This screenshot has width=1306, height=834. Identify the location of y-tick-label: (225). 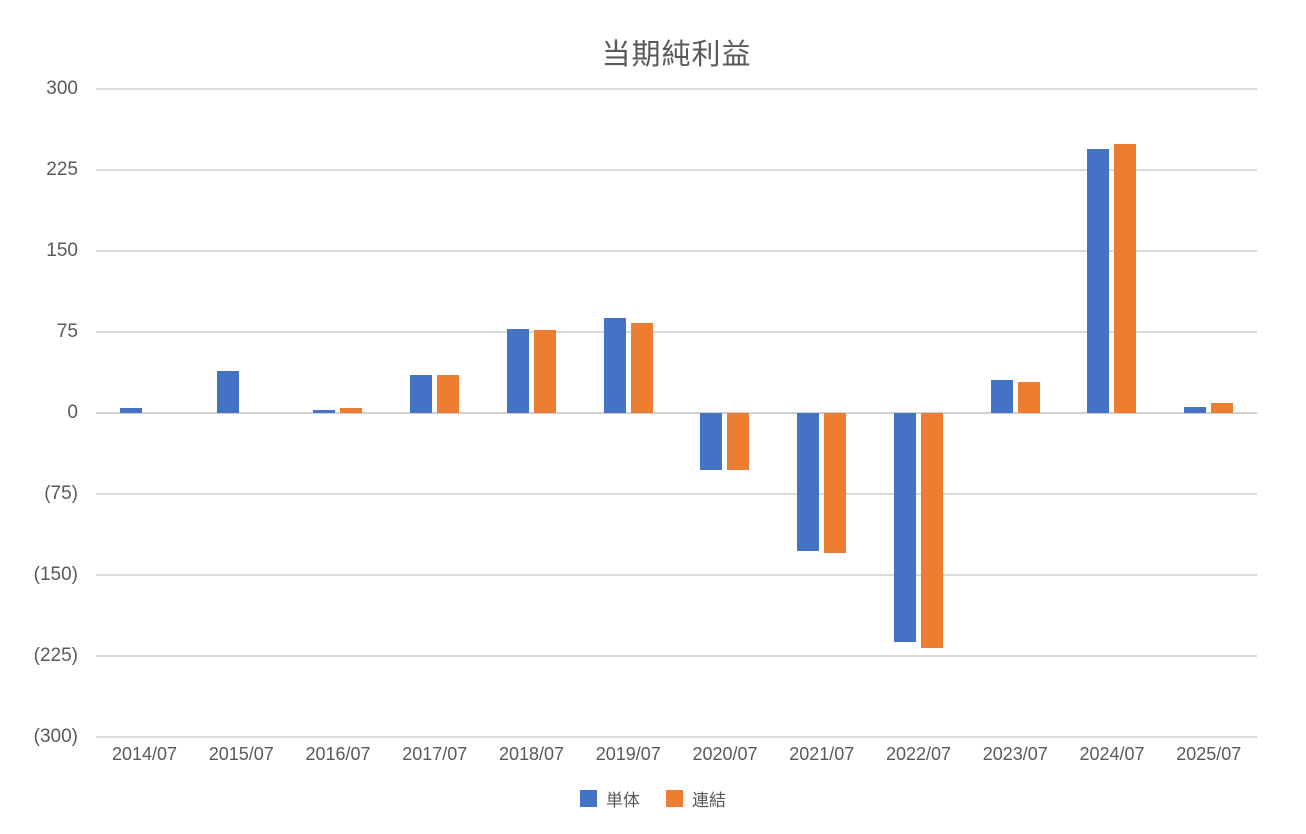
(55, 655).